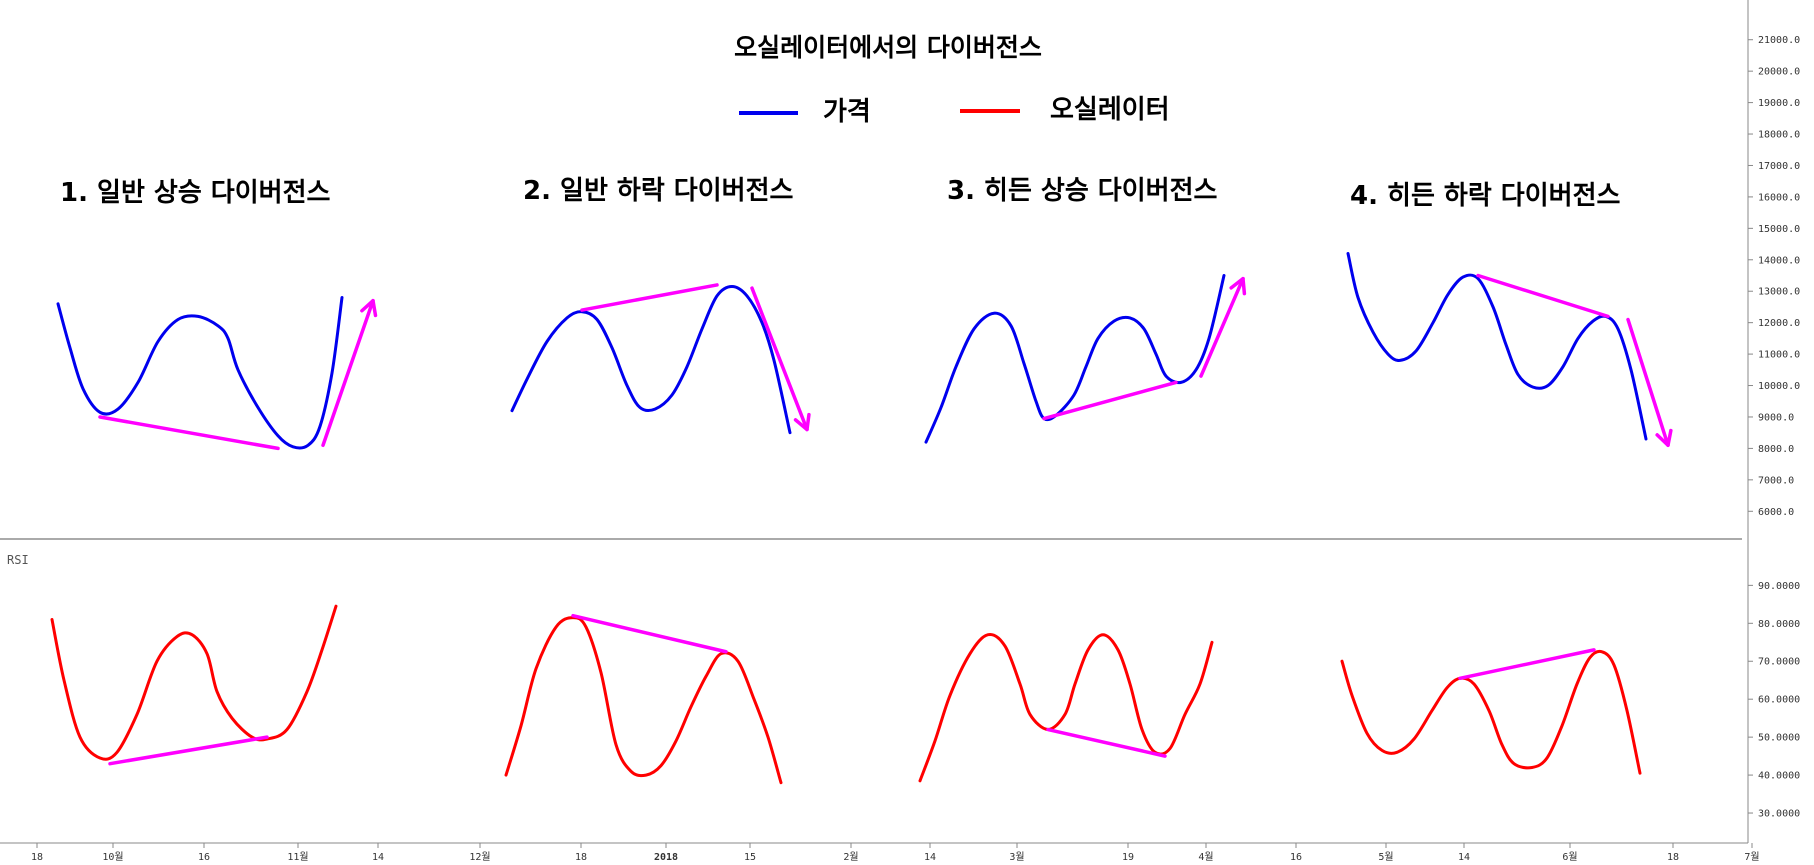  What do you see at coordinates (954, 111) in the screenshot?
I see `legend: 가격 오실레이터` at bounding box center [954, 111].